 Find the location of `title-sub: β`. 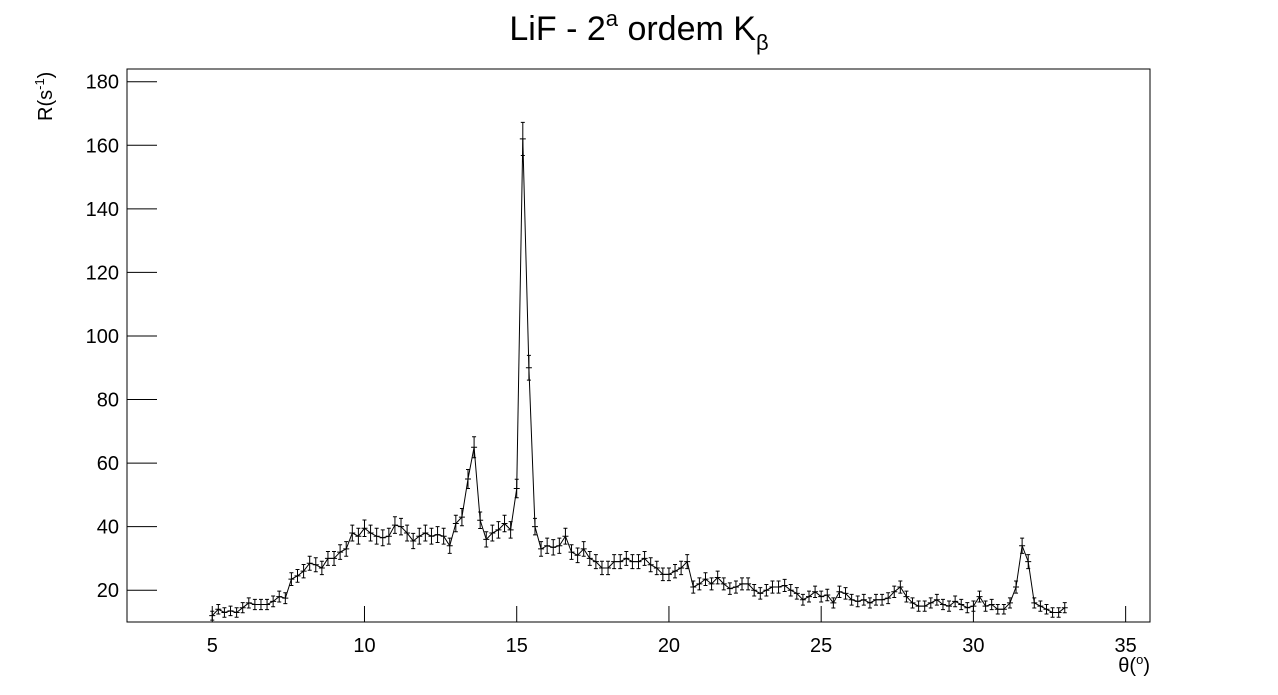

title-sub: β is located at coordinates (762, 42).